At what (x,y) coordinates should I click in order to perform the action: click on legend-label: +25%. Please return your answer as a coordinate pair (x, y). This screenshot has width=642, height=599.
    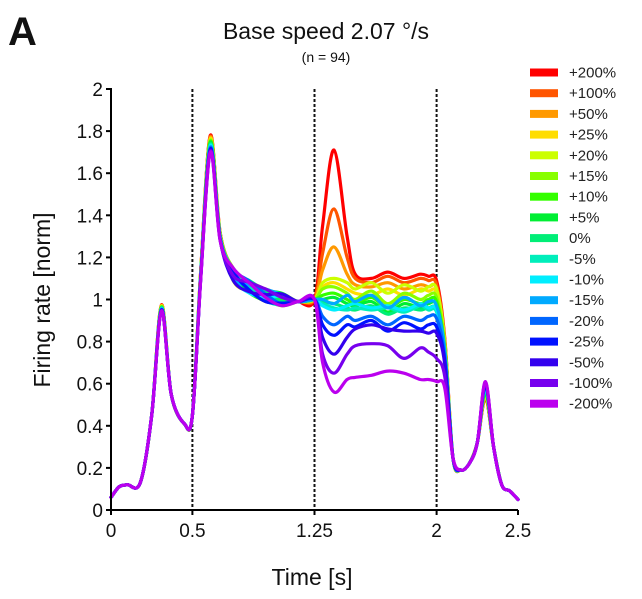
    Looking at the image, I should click on (588, 135).